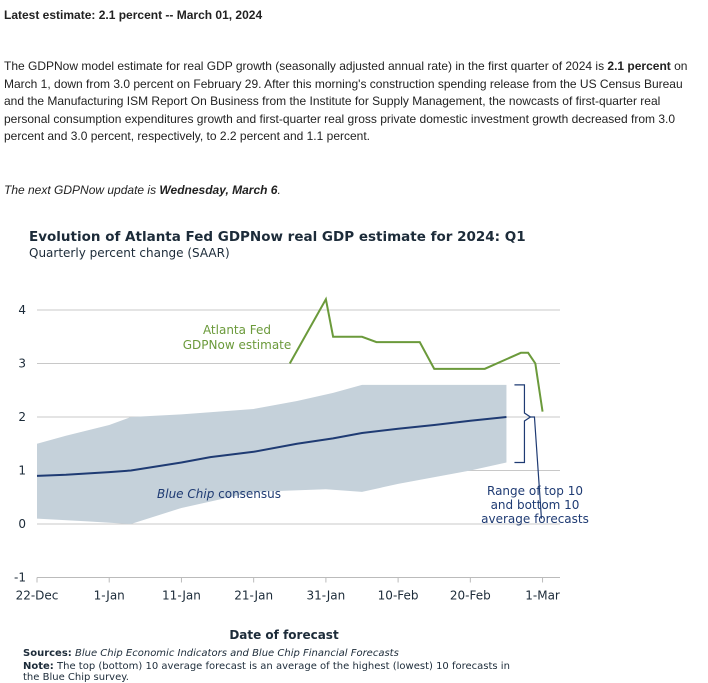  What do you see at coordinates (470, 596) in the screenshot?
I see `x-tick-label: 20-Feb` at bounding box center [470, 596].